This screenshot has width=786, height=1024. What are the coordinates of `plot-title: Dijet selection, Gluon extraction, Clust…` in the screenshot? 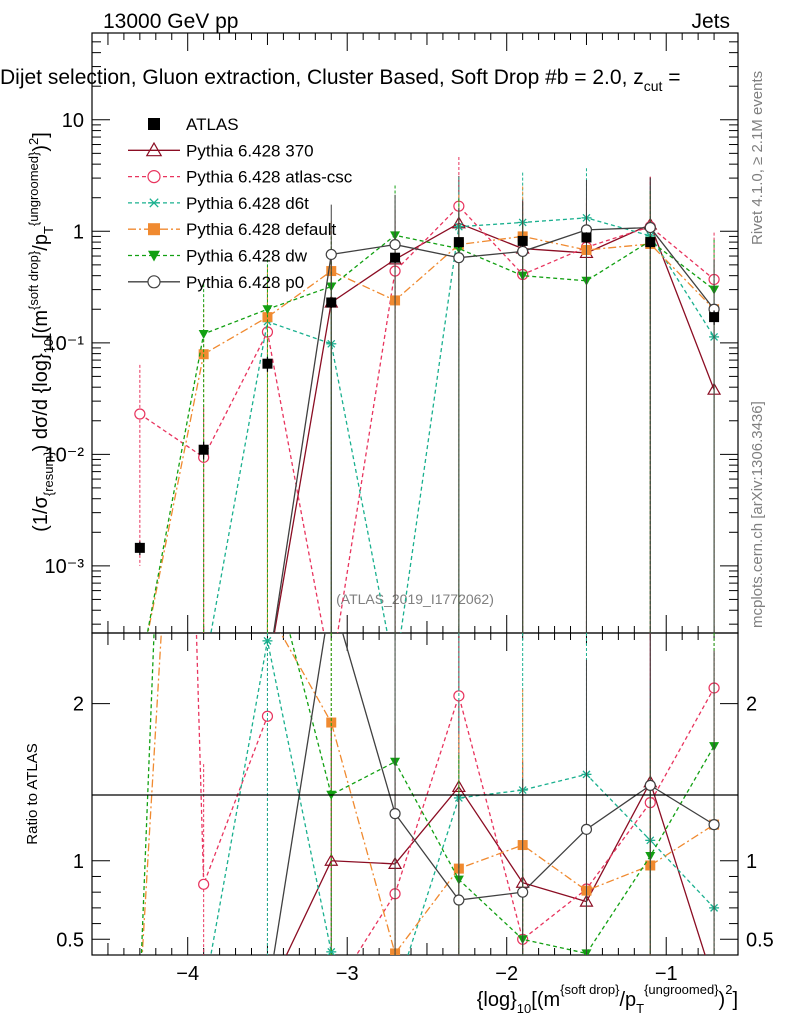 It's located at (340, 80).